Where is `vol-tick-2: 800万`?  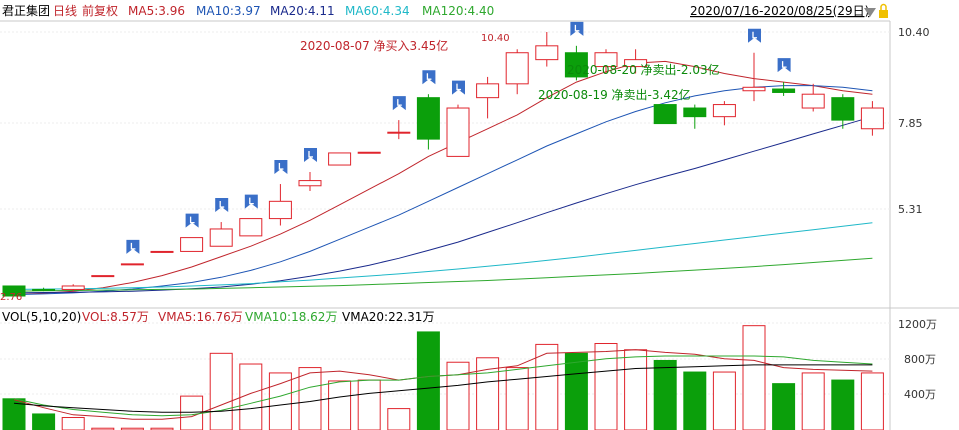
vol-tick-2: 800万 is located at coordinates (920, 359).